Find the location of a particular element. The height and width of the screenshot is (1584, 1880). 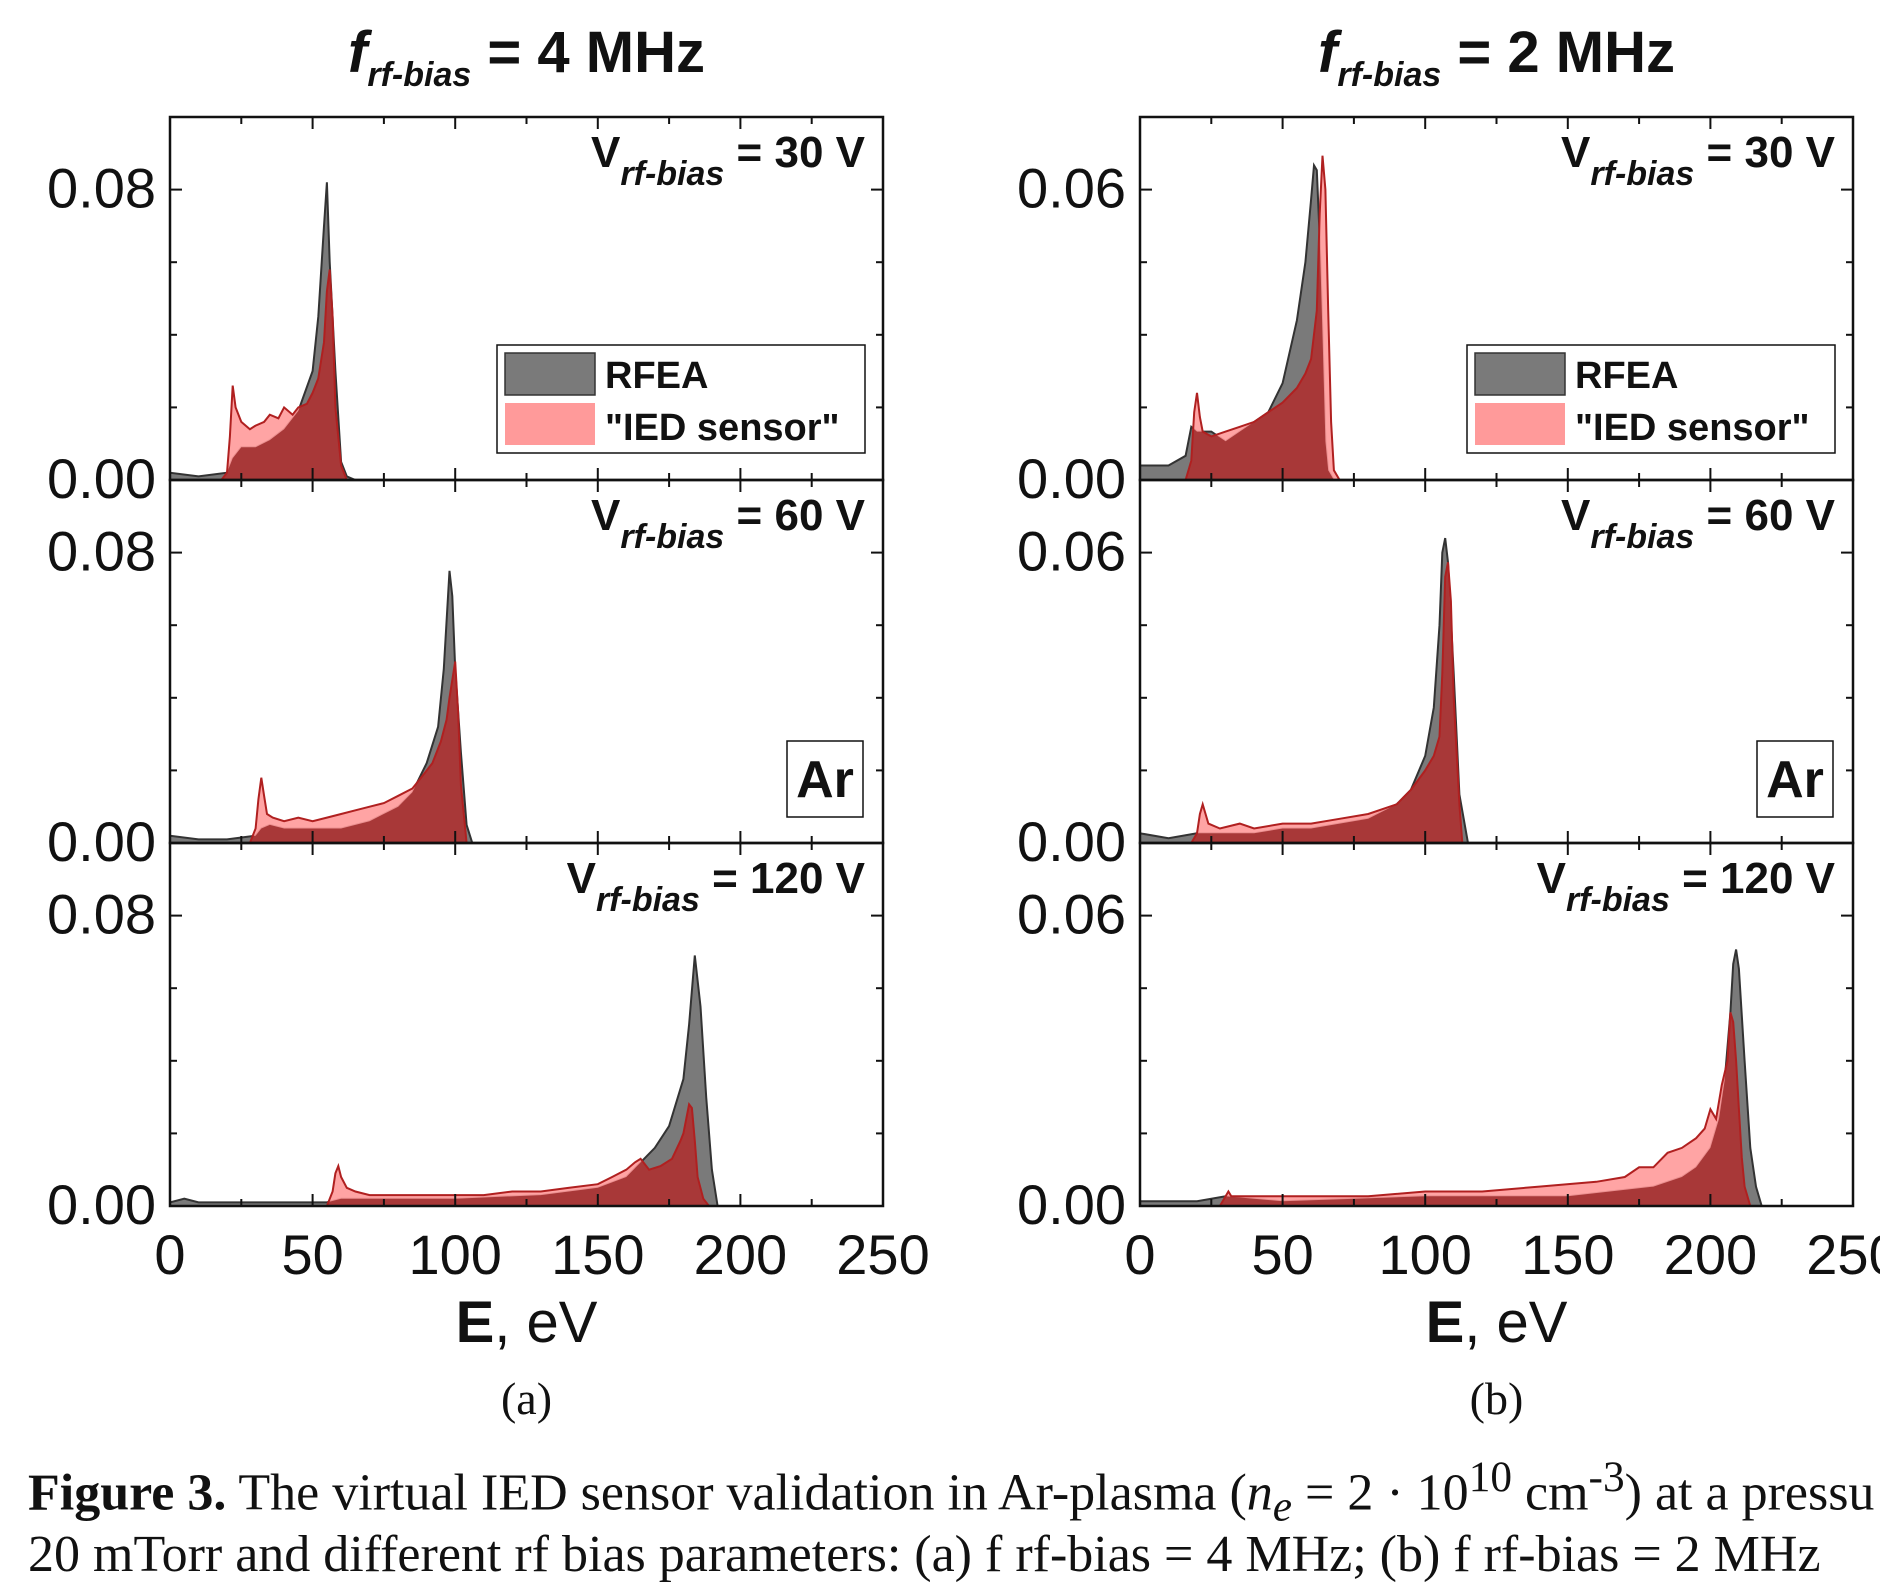

subplot-1: 0.00 0.06 Vrf-bias = 30 V RFEA "IED sensor" is located at coordinates (1436, 312).